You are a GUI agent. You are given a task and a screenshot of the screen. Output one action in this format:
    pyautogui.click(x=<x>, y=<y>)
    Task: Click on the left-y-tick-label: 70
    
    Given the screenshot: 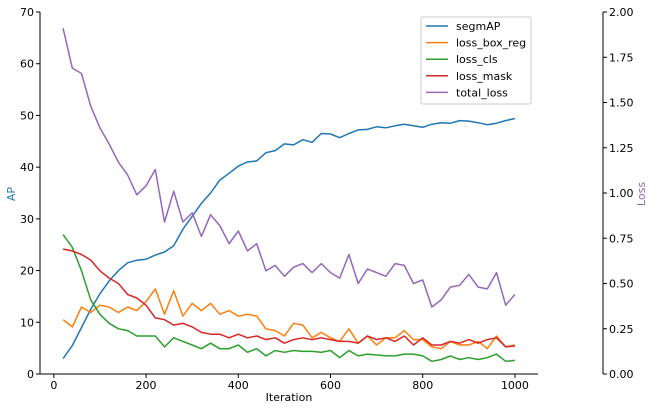 What is the action you would take?
    pyautogui.click(x=27, y=12)
    